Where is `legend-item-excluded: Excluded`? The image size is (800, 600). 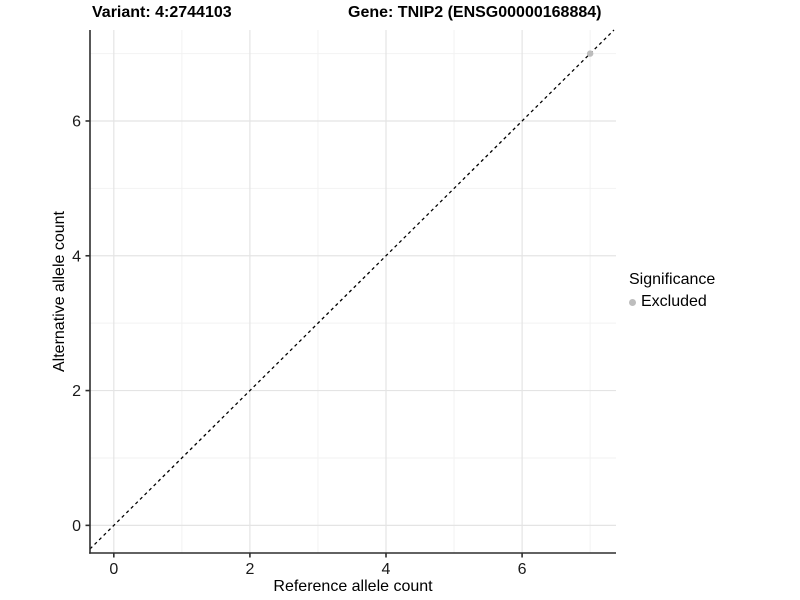
legend-item-excluded: Excluded is located at coordinates (672, 302).